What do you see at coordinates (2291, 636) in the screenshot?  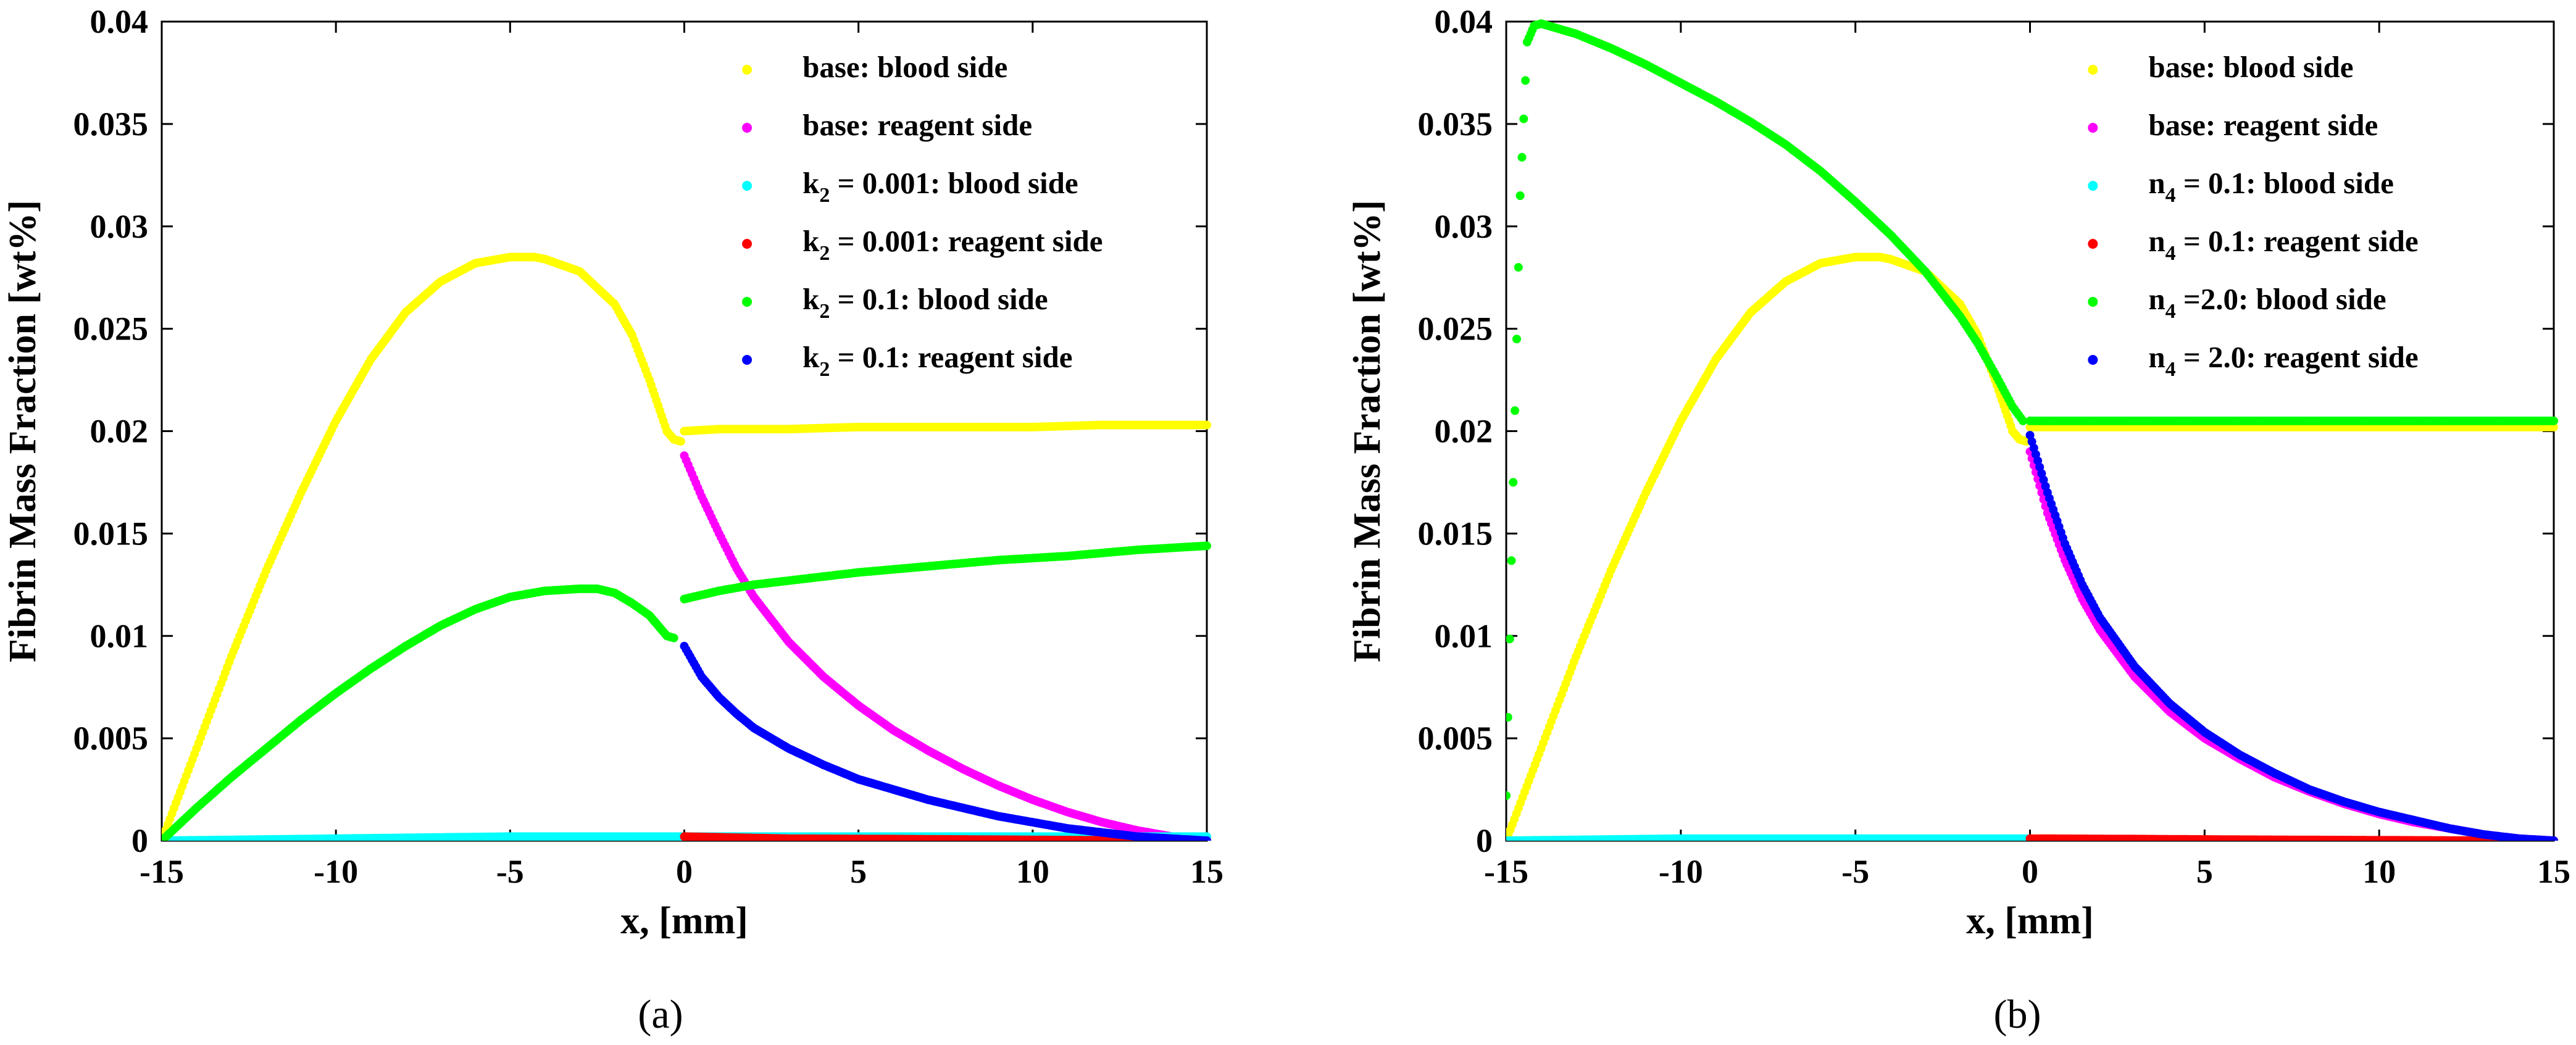 I see `series-n4-2-0-reagent-side` at bounding box center [2291, 636].